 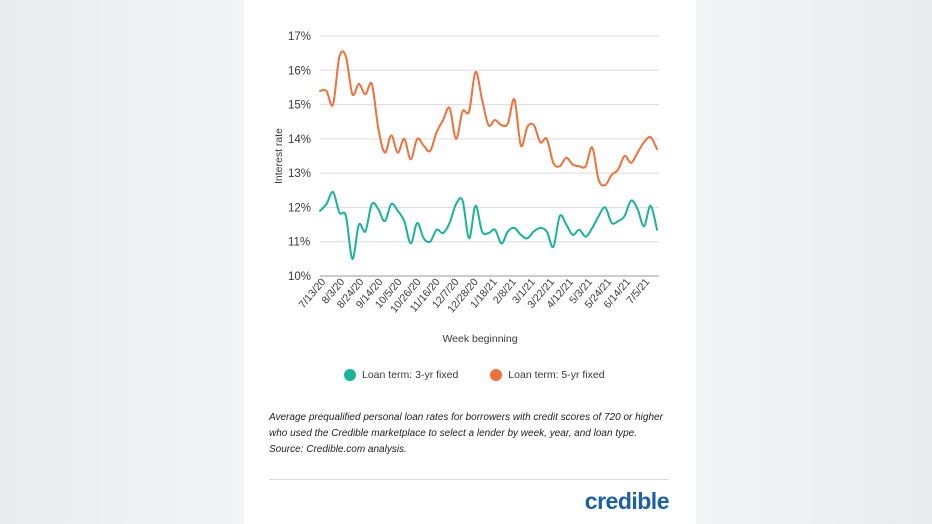 What do you see at coordinates (627, 501) in the screenshot?
I see `credible-logo: credible` at bounding box center [627, 501].